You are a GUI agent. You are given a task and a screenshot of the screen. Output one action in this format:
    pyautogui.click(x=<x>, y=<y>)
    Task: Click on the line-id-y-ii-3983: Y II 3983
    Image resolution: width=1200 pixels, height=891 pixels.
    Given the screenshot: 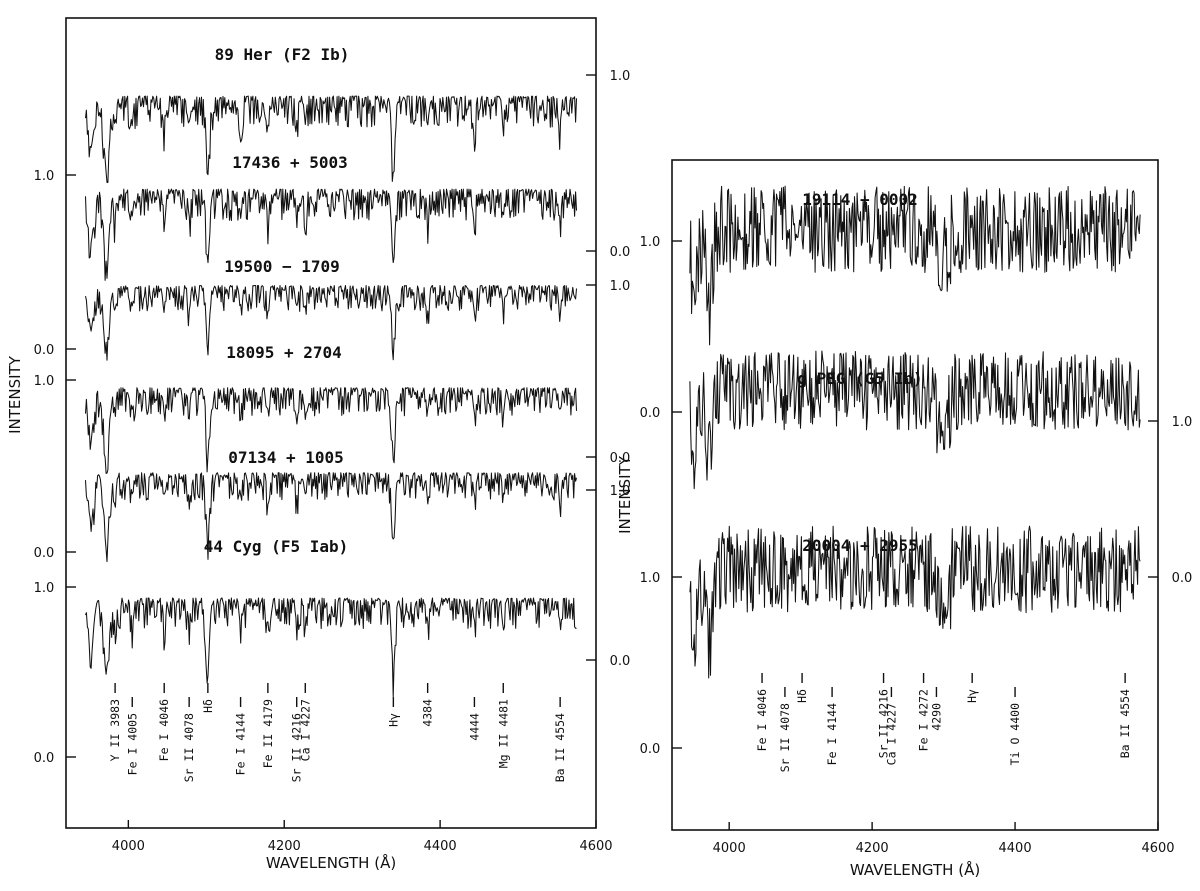 What is the action you would take?
    pyautogui.click(x=115, y=730)
    